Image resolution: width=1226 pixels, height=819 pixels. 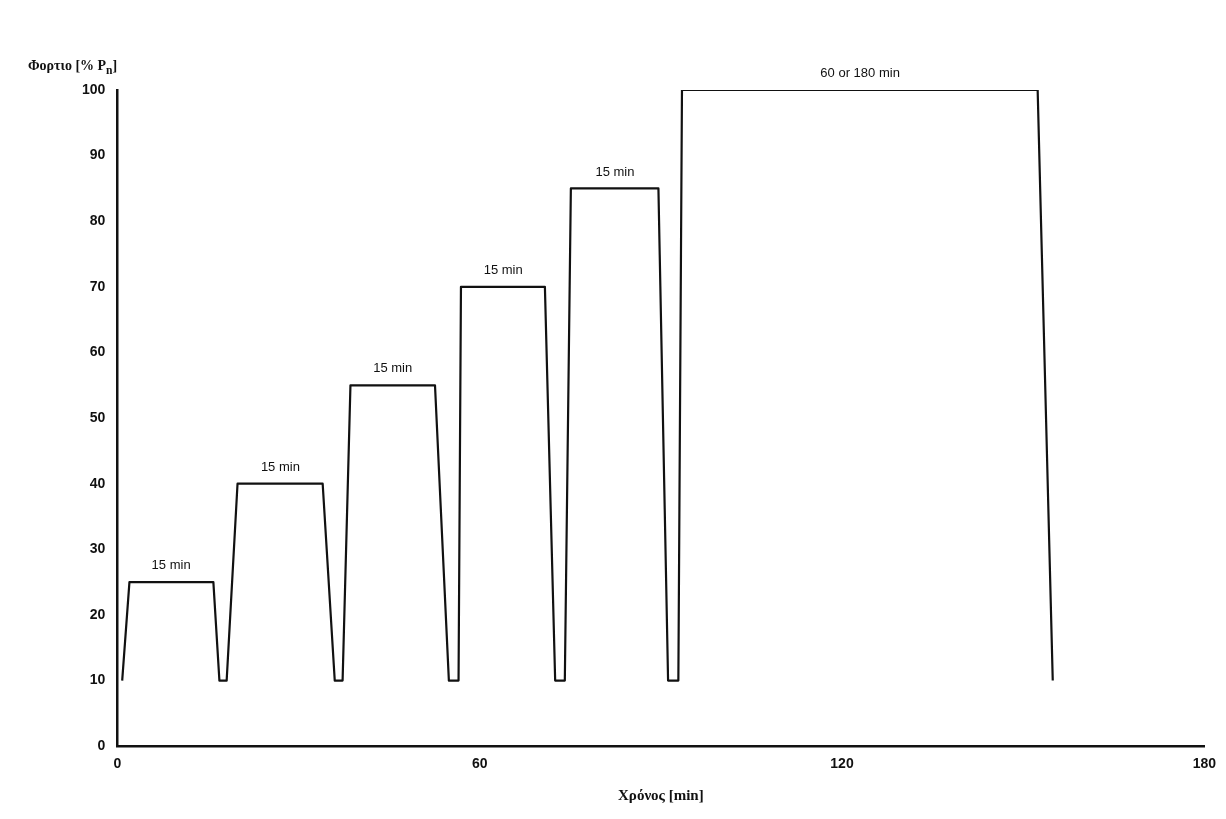 I want to click on y-tick-label: 100, so click(x=94, y=88).